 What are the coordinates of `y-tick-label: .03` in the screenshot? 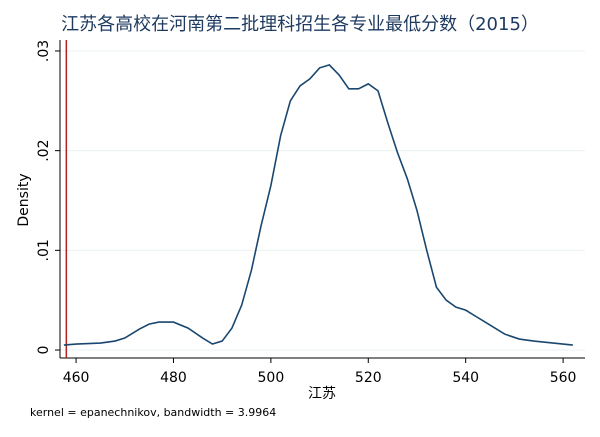 It's located at (44, 51).